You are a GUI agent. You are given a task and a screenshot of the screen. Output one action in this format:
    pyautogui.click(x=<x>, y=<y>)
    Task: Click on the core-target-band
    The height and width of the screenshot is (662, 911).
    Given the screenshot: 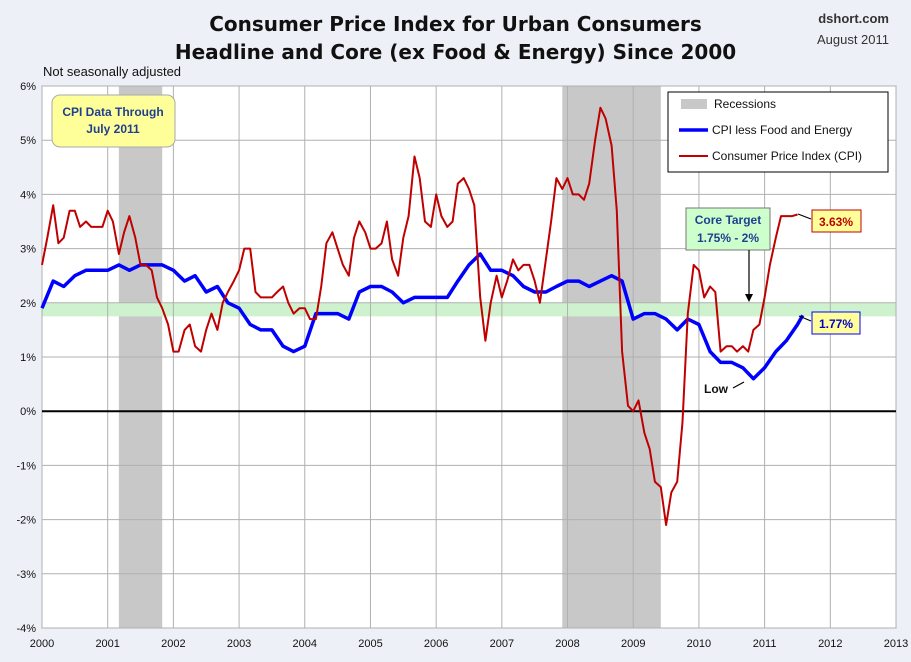 What is the action you would take?
    pyautogui.click(x=469, y=309)
    